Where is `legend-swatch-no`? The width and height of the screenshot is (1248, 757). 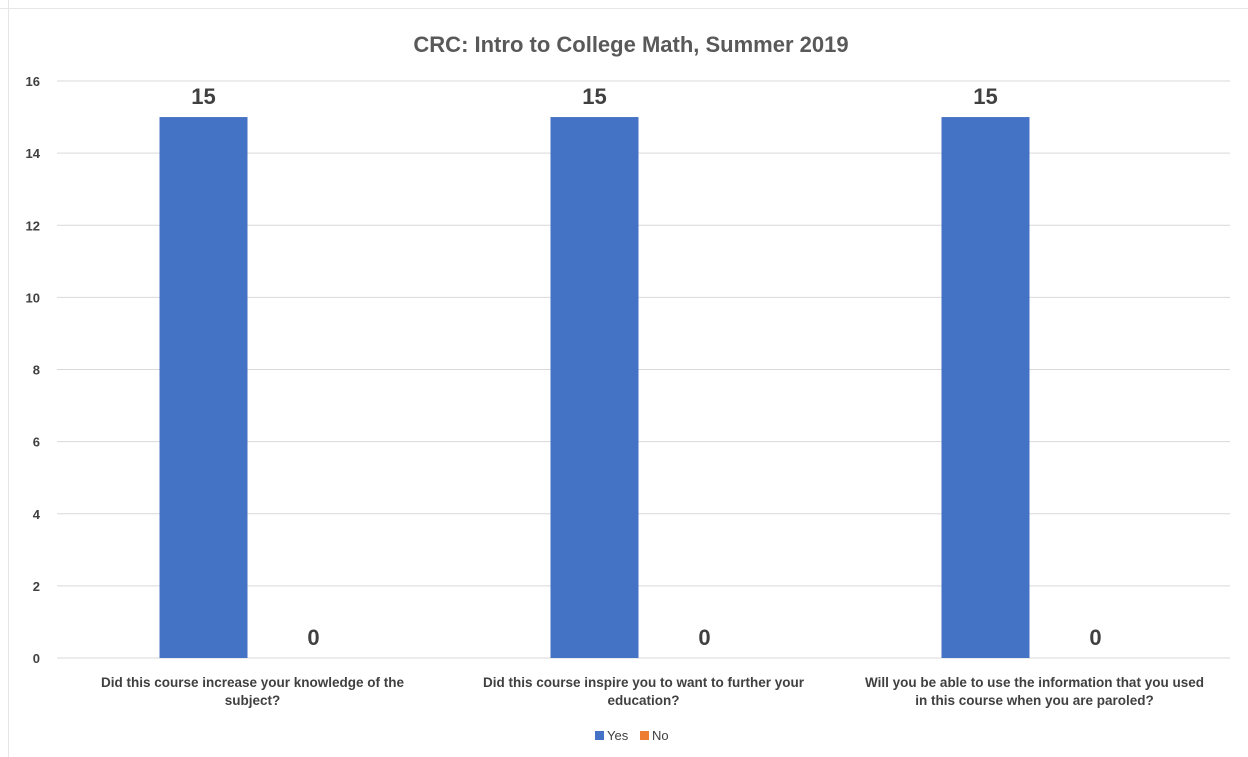
legend-swatch-no is located at coordinates (644, 735).